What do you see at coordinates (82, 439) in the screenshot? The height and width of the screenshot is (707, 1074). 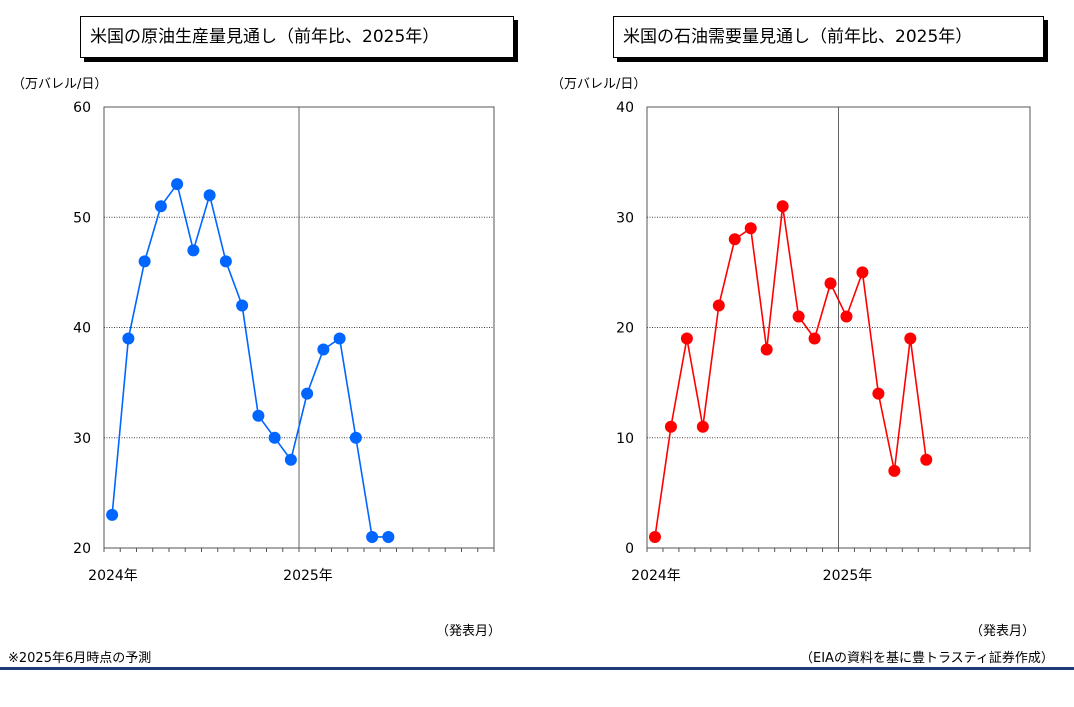 I see `crude-production-y-tick-label: 30` at bounding box center [82, 439].